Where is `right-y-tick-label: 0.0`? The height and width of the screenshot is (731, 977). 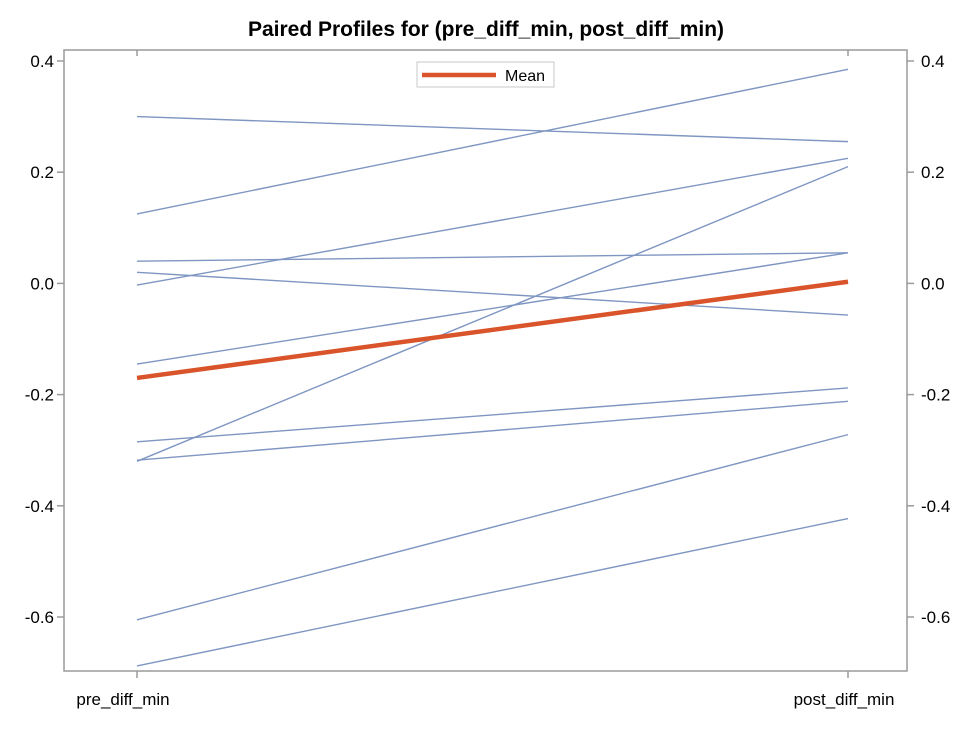 right-y-tick-label: 0.0 is located at coordinates (933, 283).